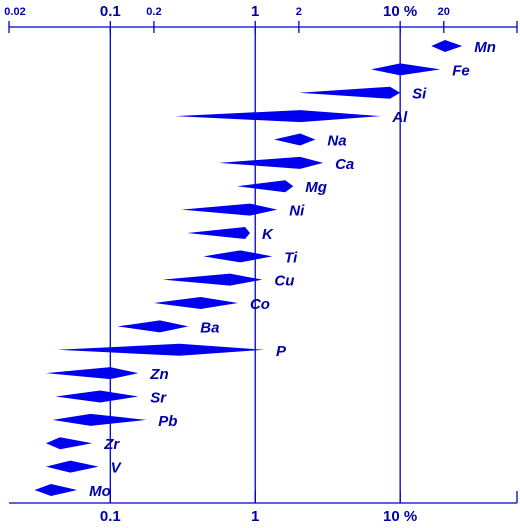 The image size is (520, 528). What do you see at coordinates (158, 374) in the screenshot?
I see `element-label: Zn` at bounding box center [158, 374].